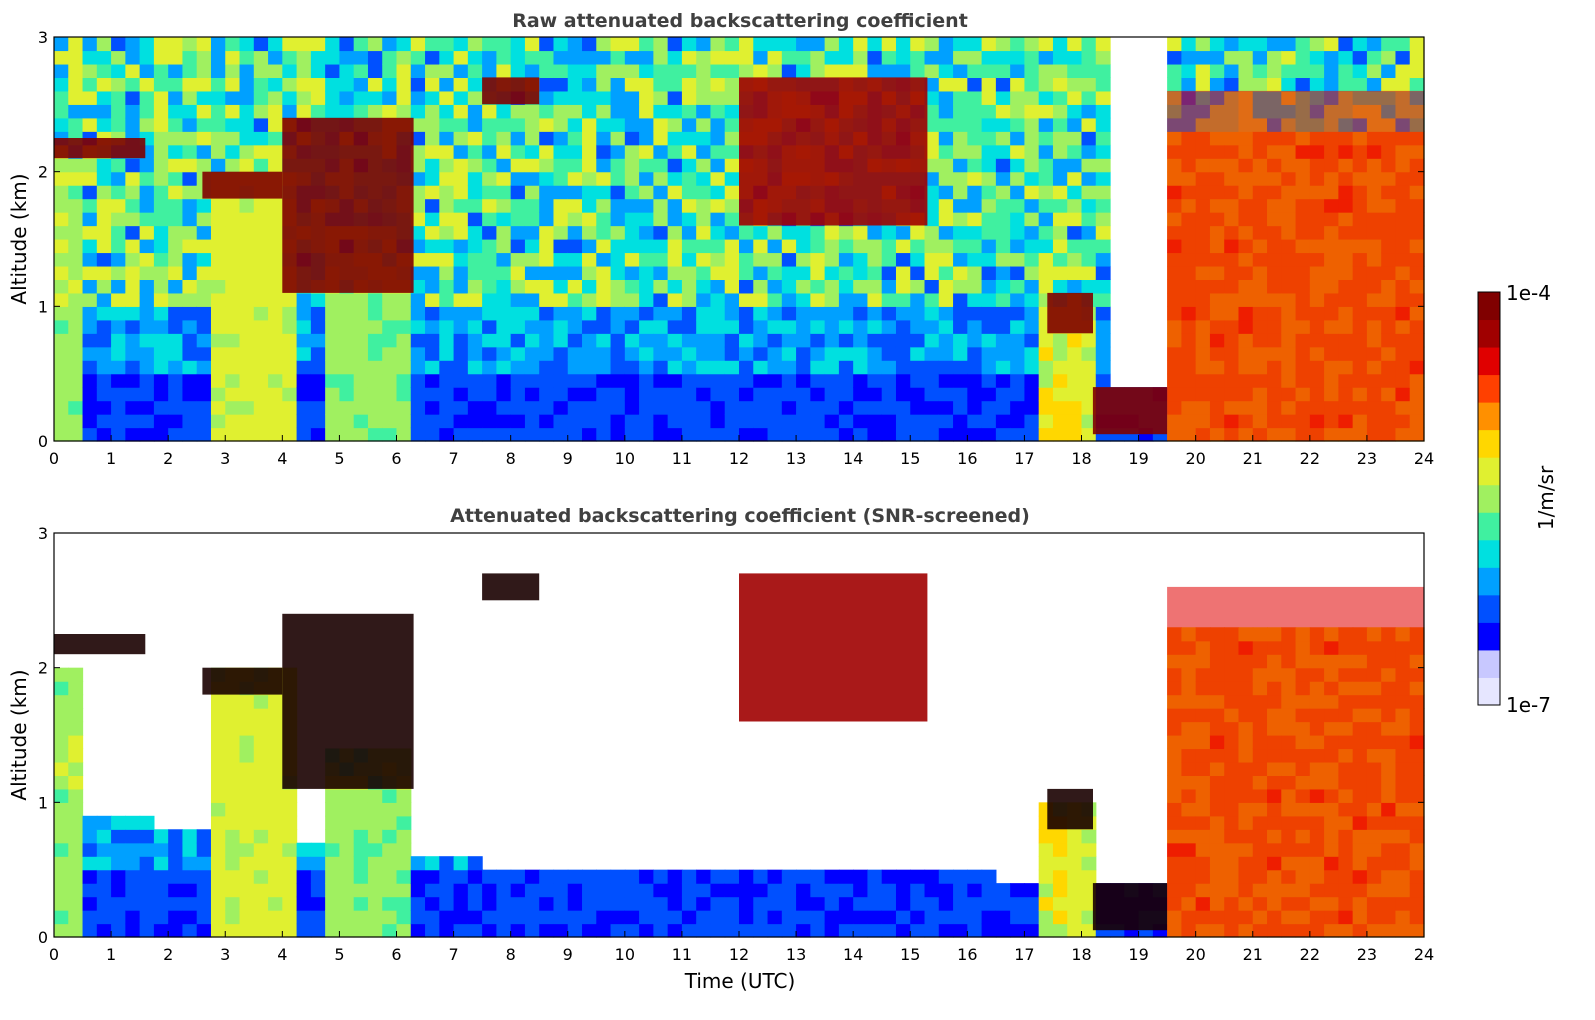  Describe the element at coordinates (1024, 458) in the screenshot. I see `x-tick-label: 17` at that location.